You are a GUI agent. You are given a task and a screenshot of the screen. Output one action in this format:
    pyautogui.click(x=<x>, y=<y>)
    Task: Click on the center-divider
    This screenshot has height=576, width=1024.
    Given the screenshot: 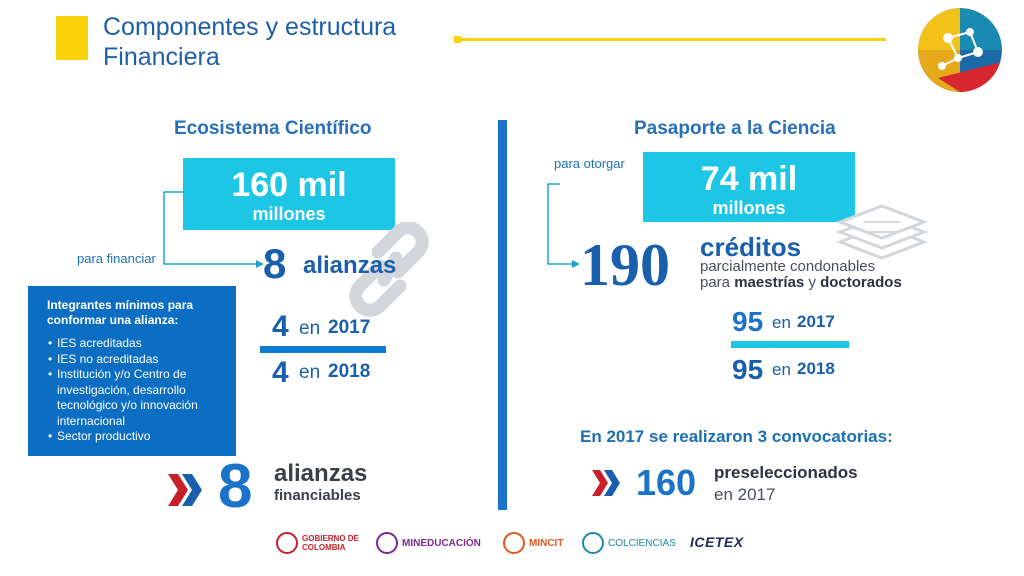 What is the action you would take?
    pyautogui.click(x=502, y=315)
    